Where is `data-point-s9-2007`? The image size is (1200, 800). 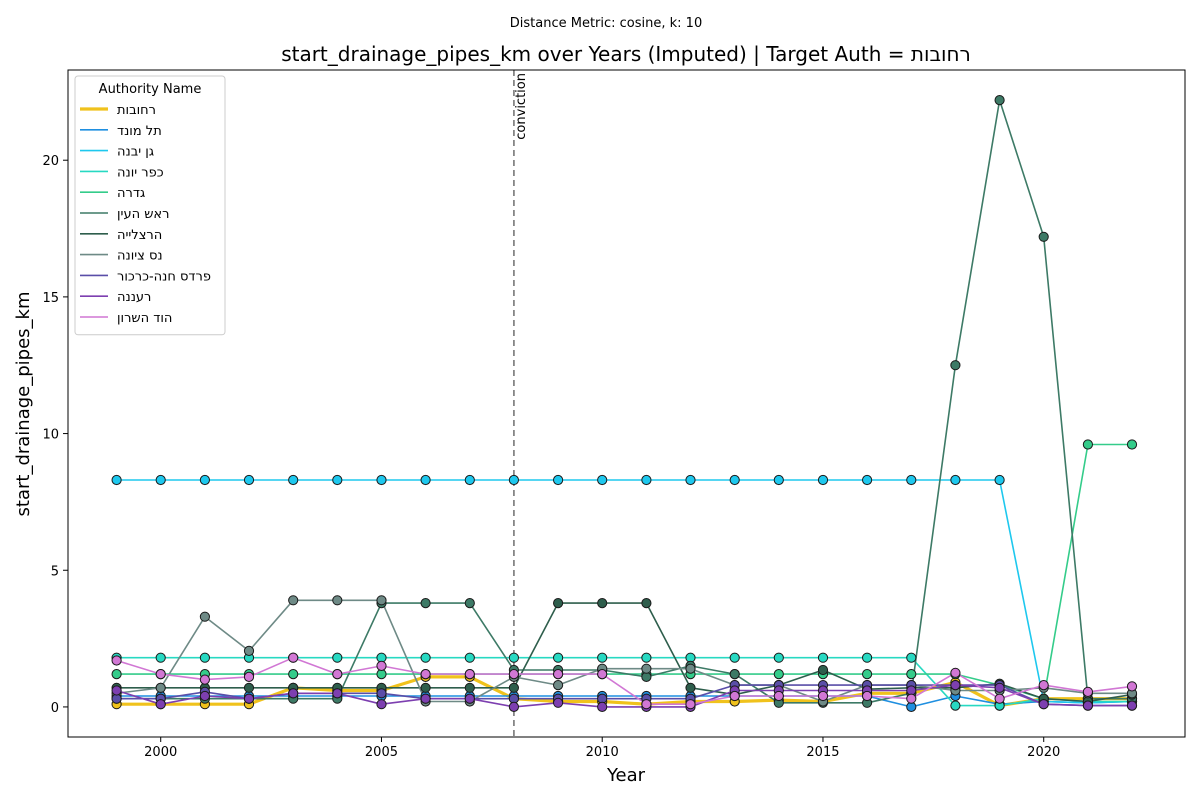
data-point-s9-2007 is located at coordinates (469, 698).